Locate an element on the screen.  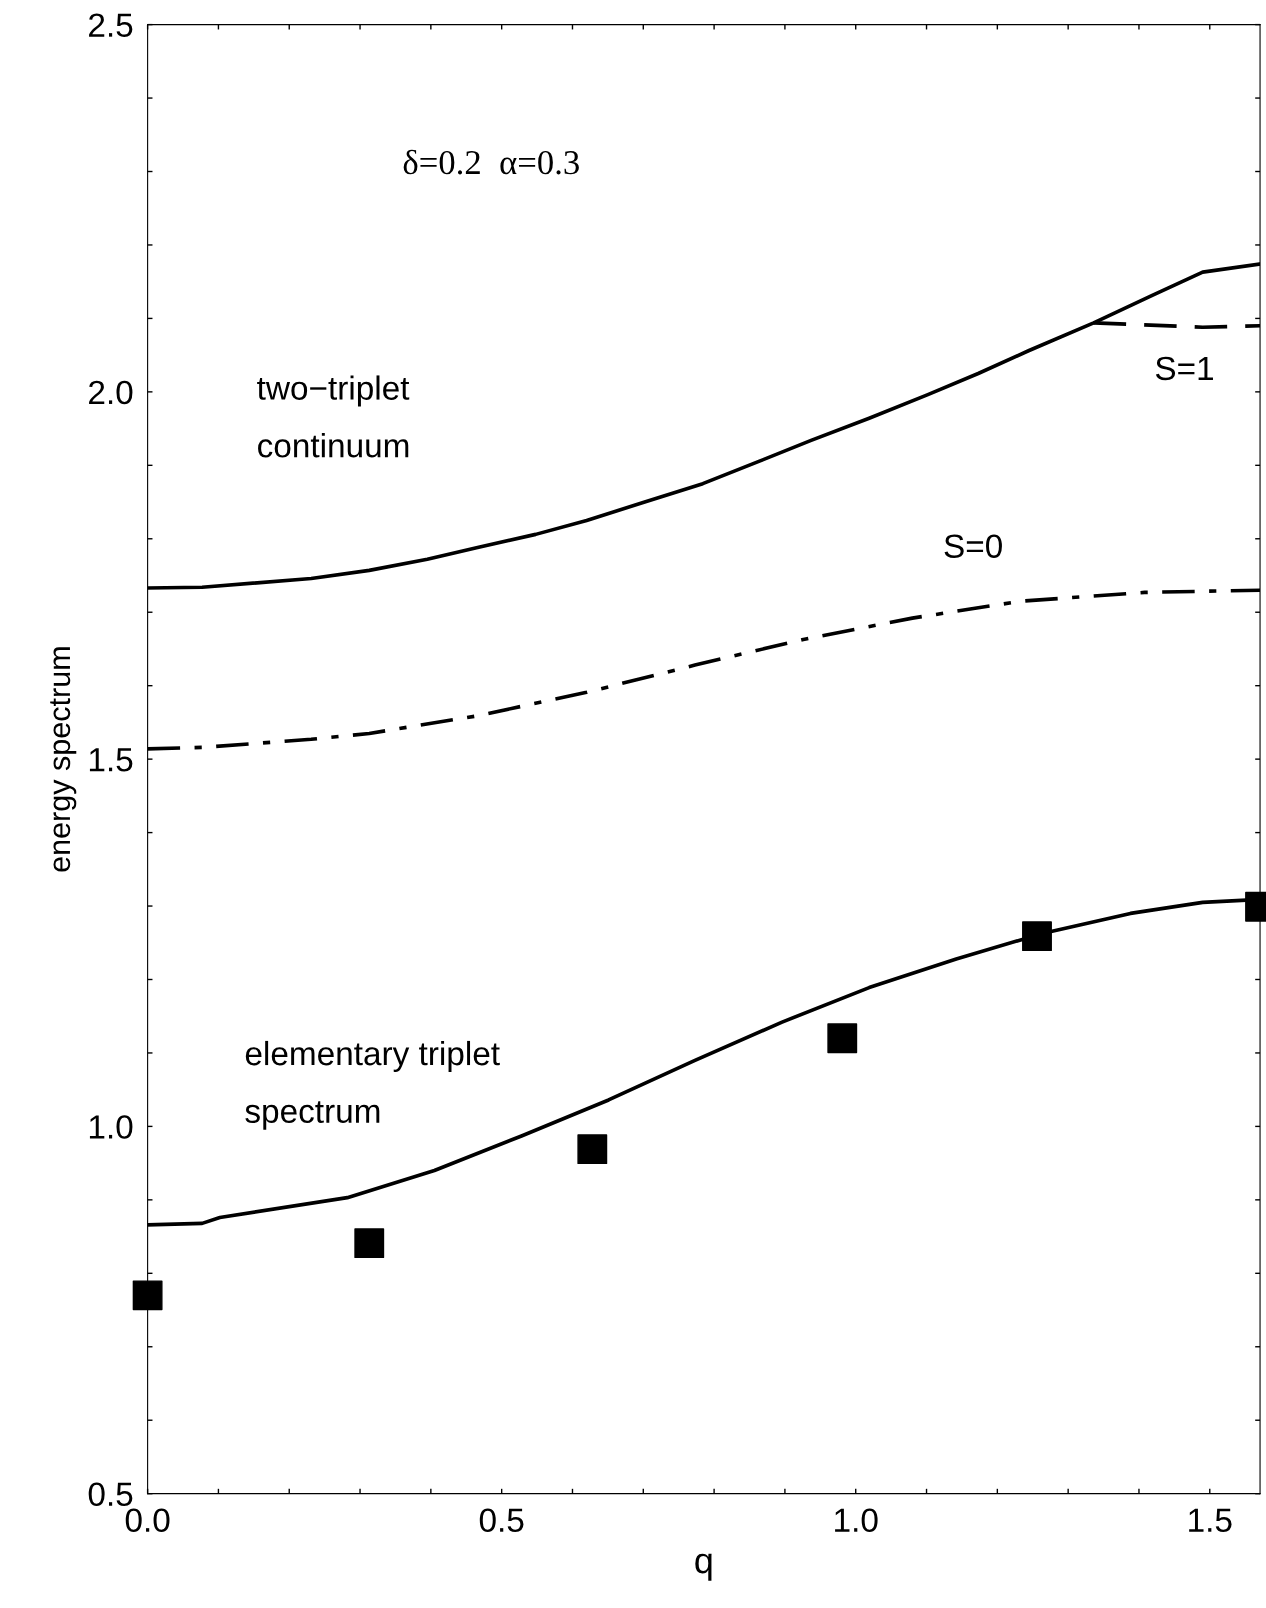
x-tick-label: 1.5 is located at coordinates (1210, 1520).